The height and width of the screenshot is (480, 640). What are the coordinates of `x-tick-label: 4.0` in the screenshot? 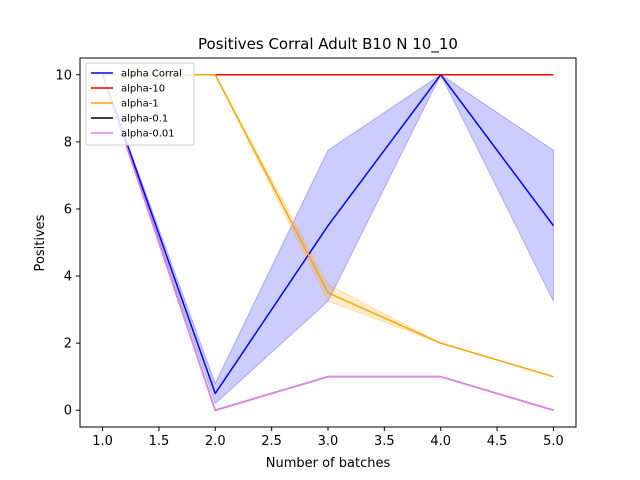 It's located at (440, 441).